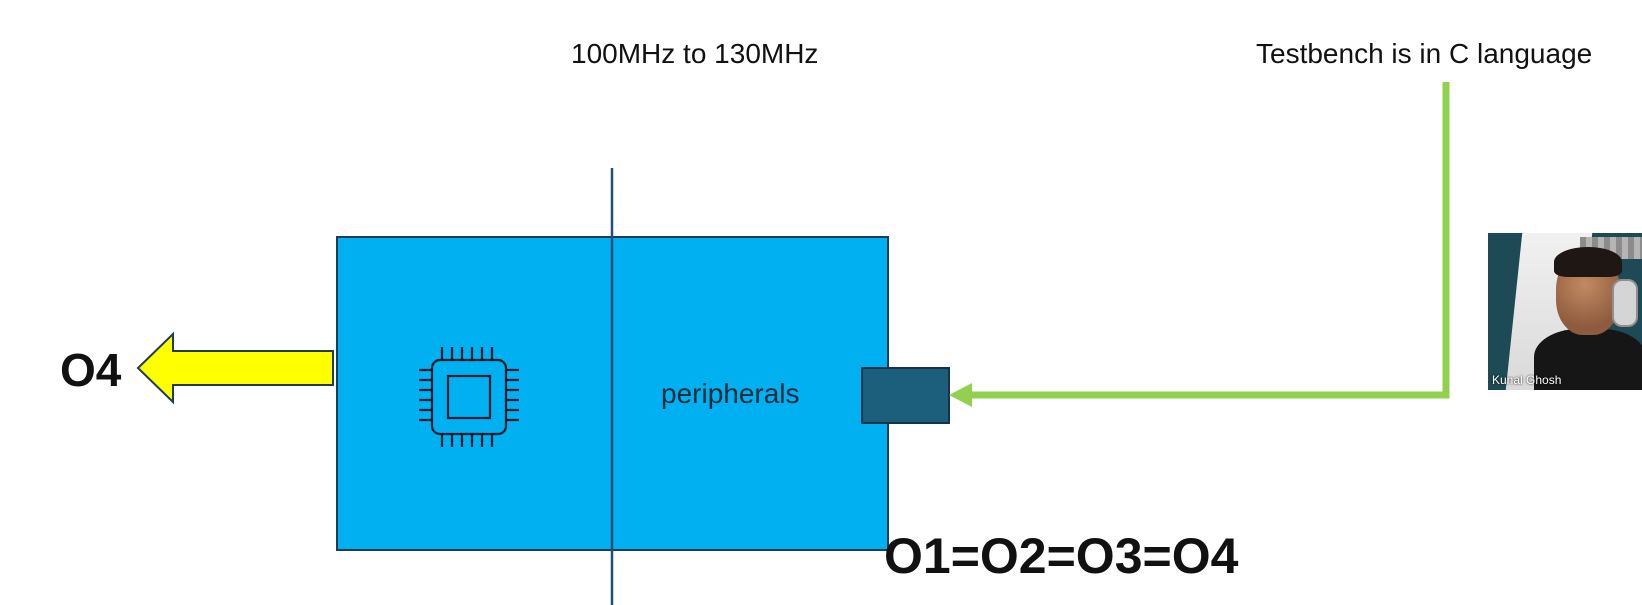 This screenshot has width=1642, height=605. What do you see at coordinates (469, 397) in the screenshot?
I see `cpu-chip-icon` at bounding box center [469, 397].